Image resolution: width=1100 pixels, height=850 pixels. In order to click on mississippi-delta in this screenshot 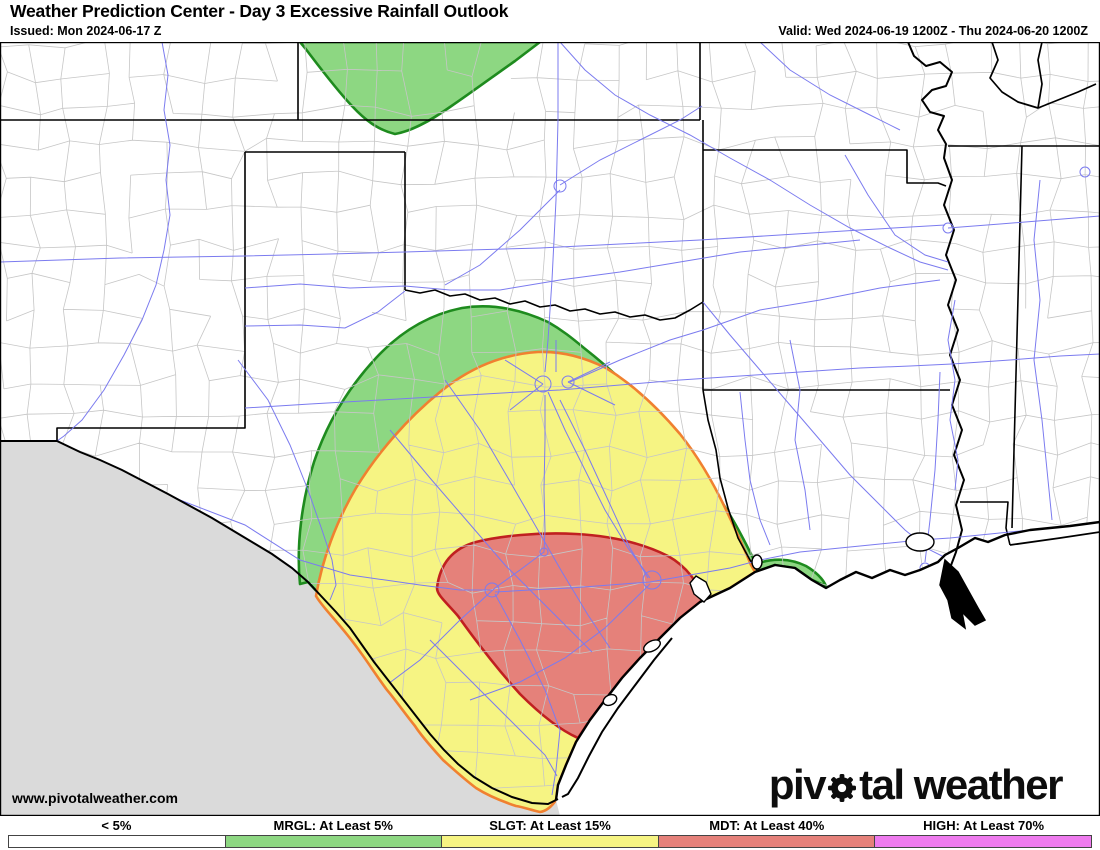, I will do `click(963, 594)`.